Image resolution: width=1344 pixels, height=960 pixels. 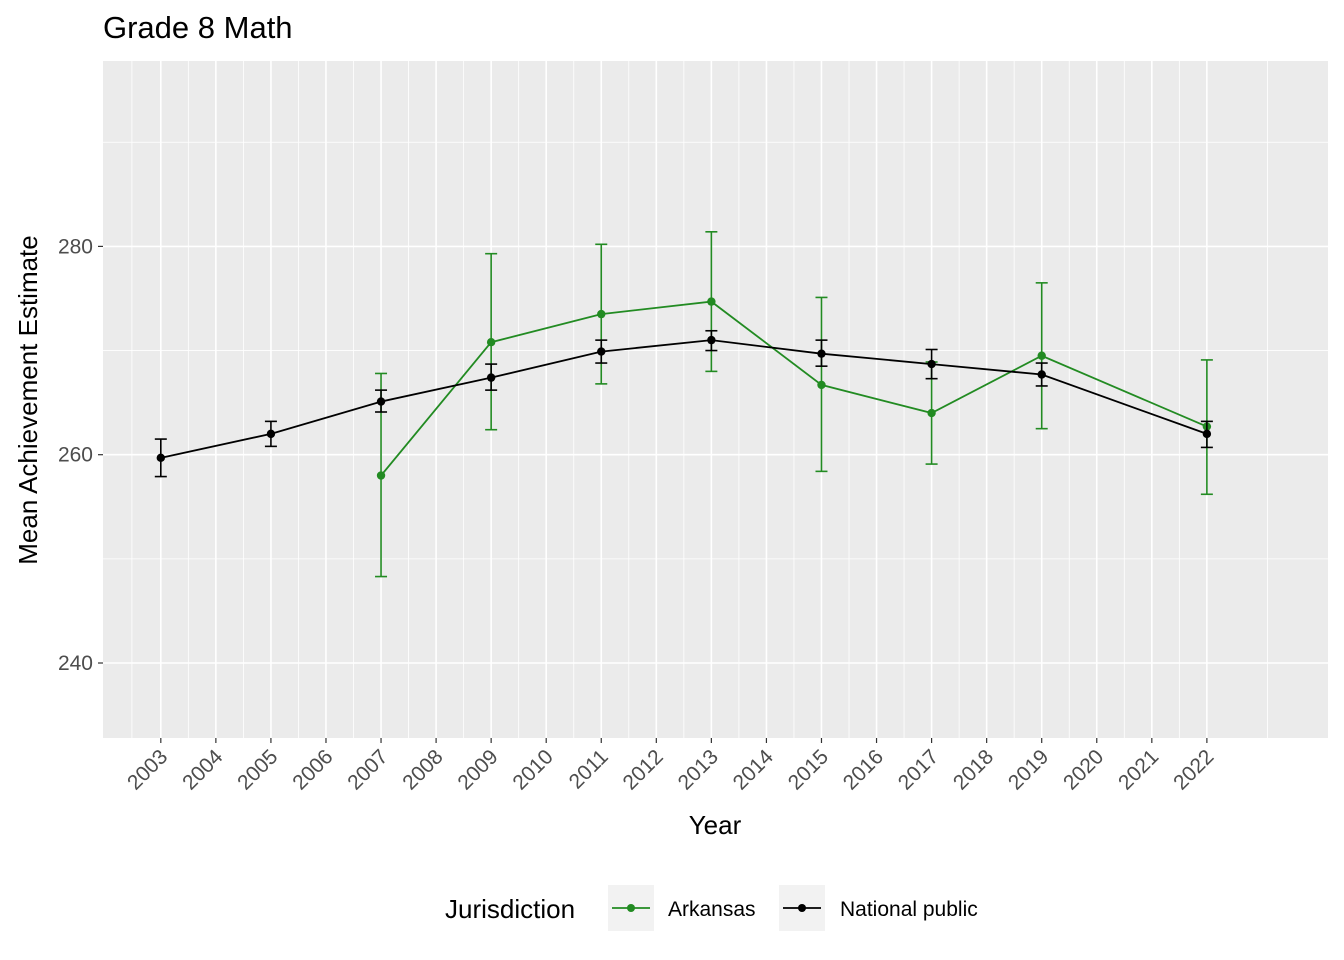 I want to click on x-tick-label: 2013, so click(x=698, y=769).